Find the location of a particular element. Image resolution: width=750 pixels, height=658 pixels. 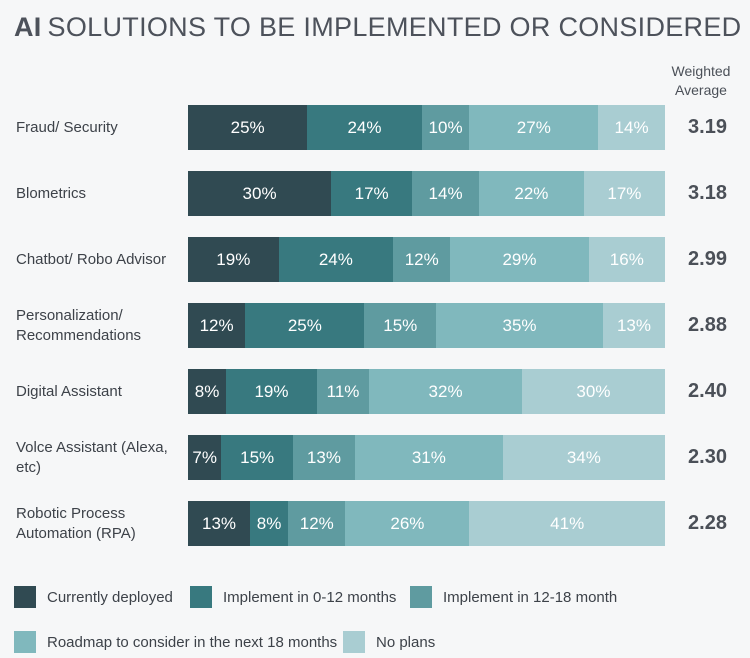

stacked-bar: 19% 24% 12% 29% 16% is located at coordinates (426, 259).